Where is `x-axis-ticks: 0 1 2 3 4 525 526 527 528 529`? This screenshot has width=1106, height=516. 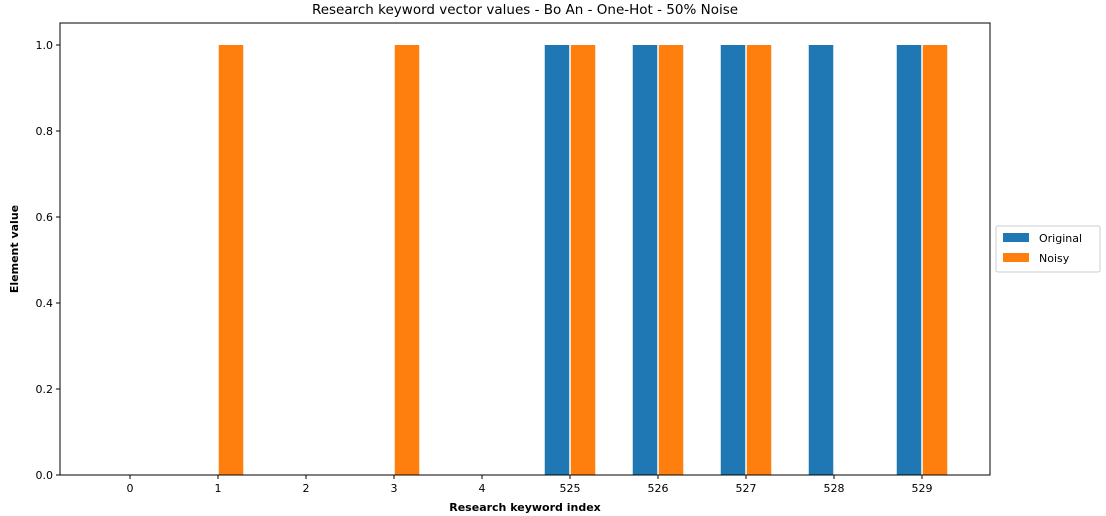
x-axis-ticks: 0 1 2 3 4 525 526 527 528 529 is located at coordinates (530, 485).